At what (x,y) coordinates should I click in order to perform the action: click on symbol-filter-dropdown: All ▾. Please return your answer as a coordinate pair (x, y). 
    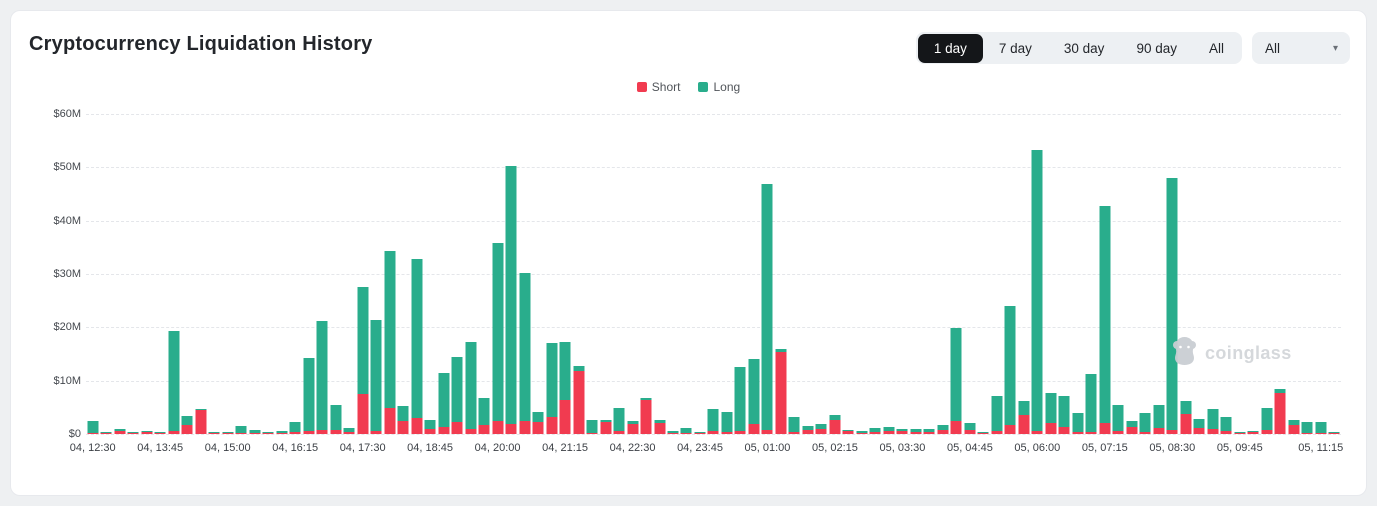
    Looking at the image, I should click on (1301, 48).